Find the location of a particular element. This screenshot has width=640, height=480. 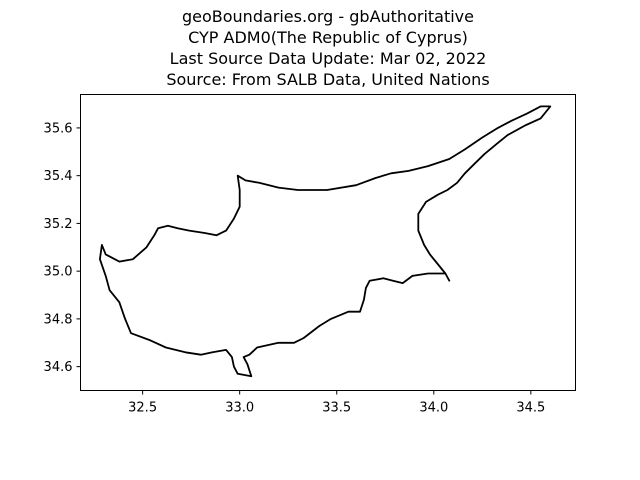

y-tick-label: 35.4 is located at coordinates (58, 176).